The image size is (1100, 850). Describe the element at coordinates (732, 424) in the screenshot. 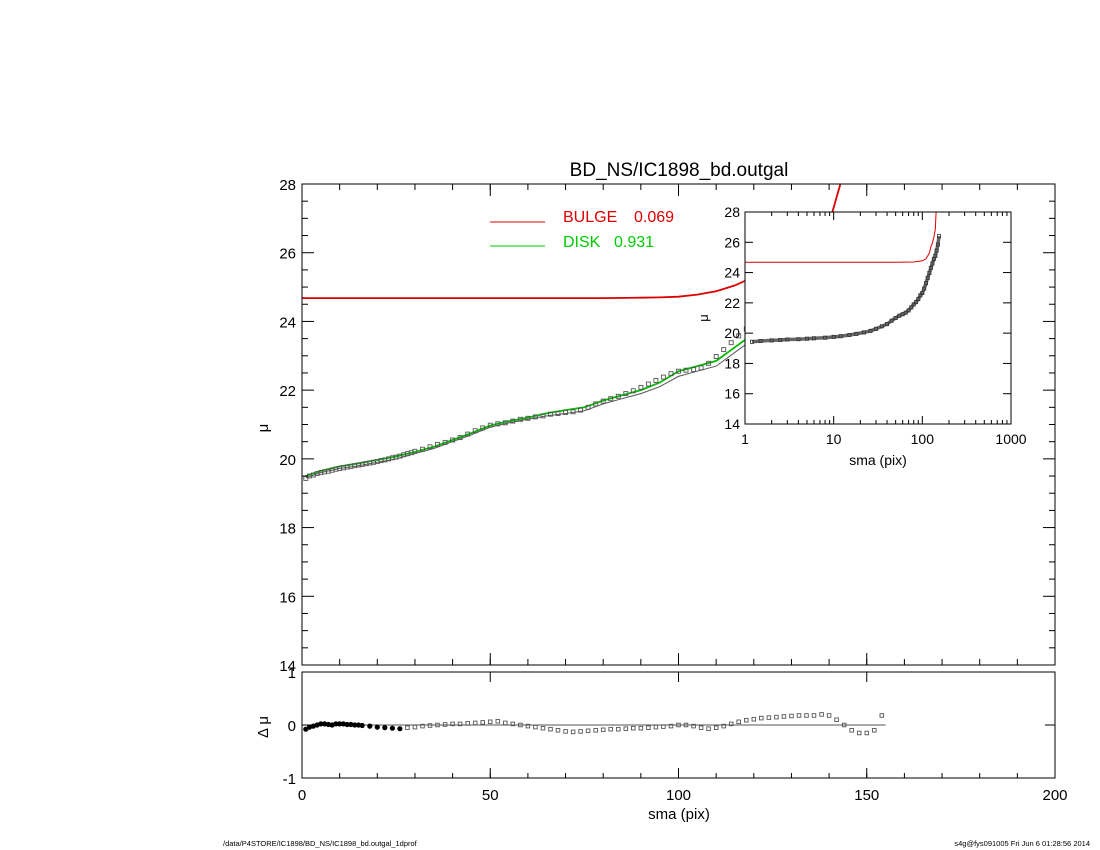

I see `inset-y-tick-label: 14` at that location.